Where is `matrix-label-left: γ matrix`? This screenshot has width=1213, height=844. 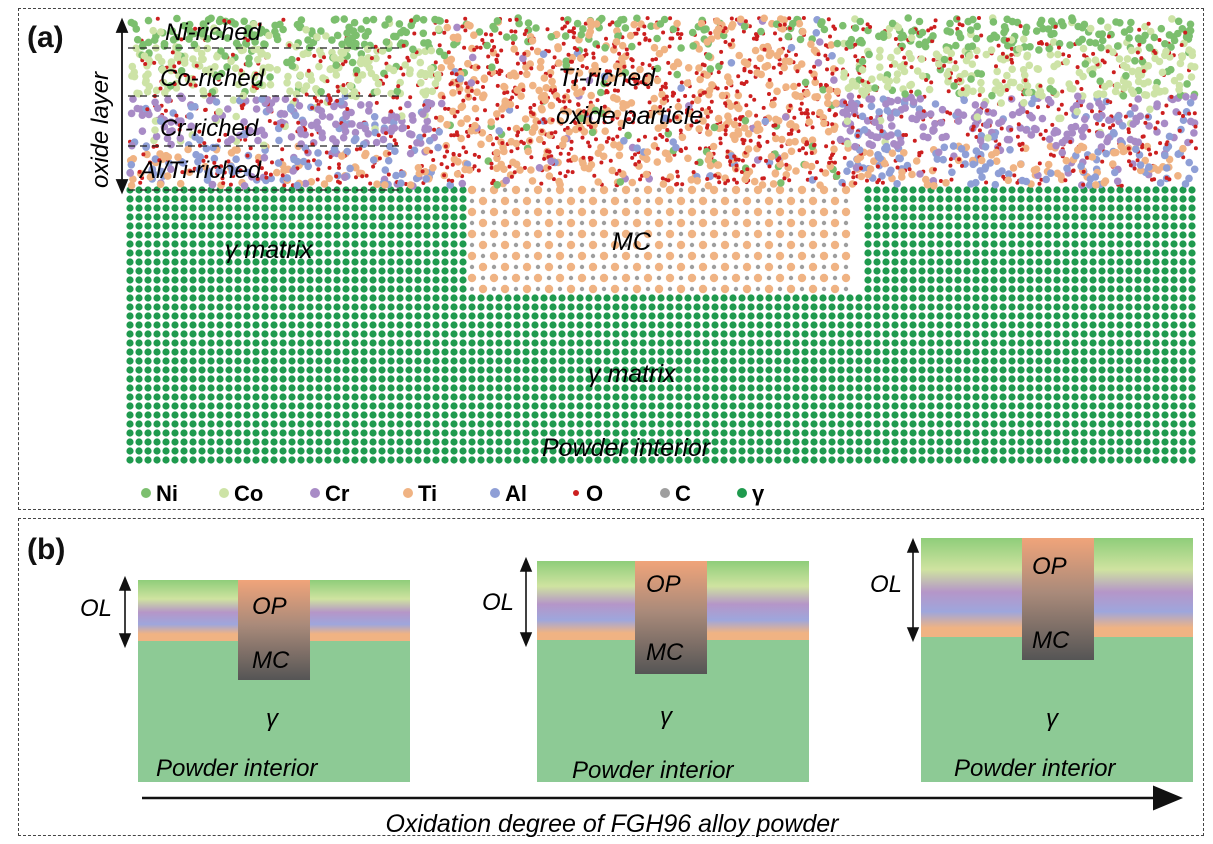
matrix-label-left: γ matrix is located at coordinates (269, 250).